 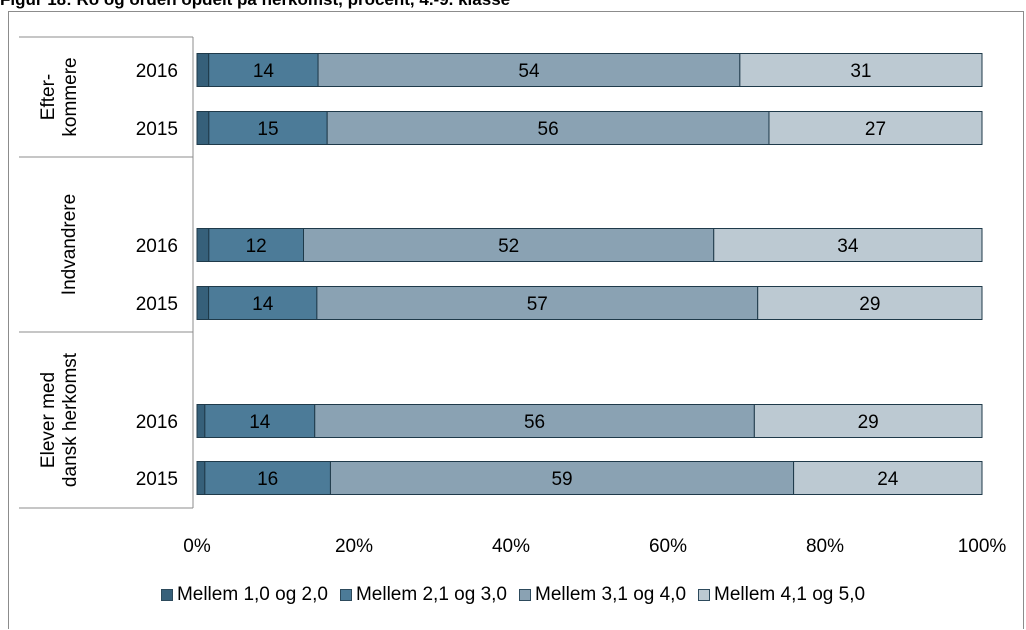 What do you see at coordinates (511, 546) in the screenshot?
I see `x-tick-label: 40%` at bounding box center [511, 546].